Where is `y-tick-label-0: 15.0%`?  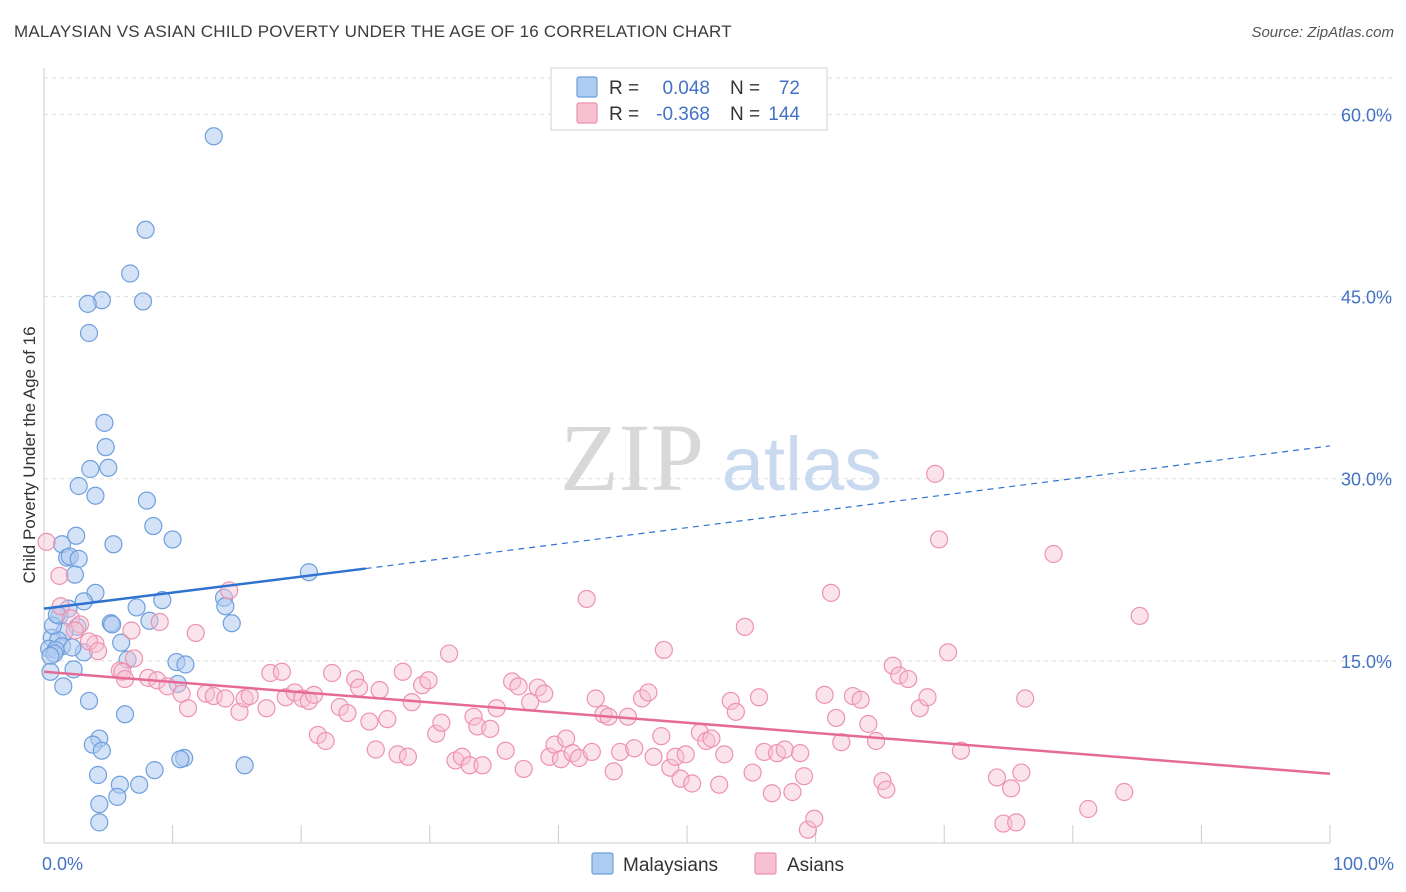 y-tick-label-0: 15.0% is located at coordinates (1366, 662).